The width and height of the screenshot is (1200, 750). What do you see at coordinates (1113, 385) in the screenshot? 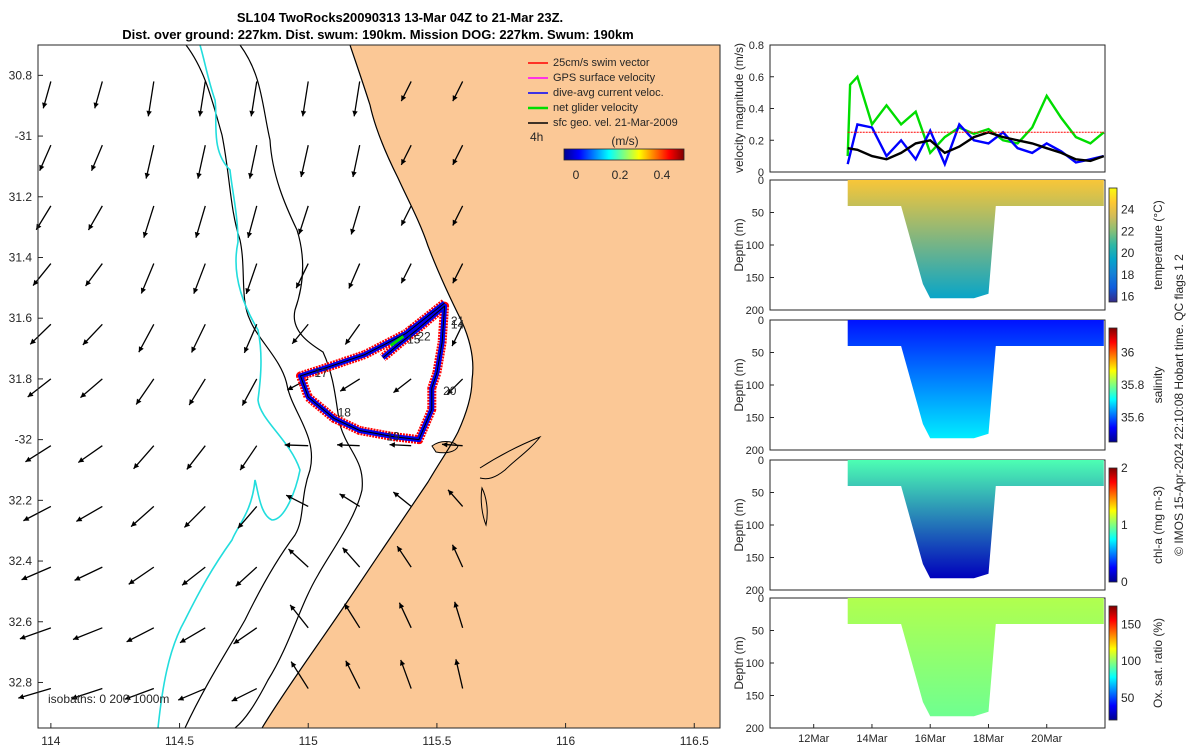
I see `salinity-colorbar` at bounding box center [1113, 385].